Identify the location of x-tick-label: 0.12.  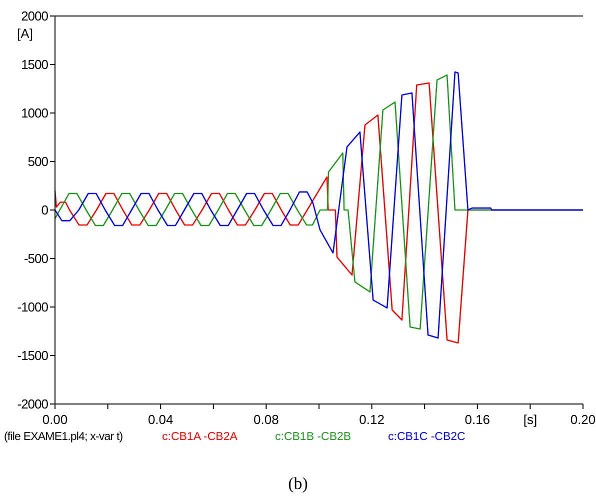
(371, 419).